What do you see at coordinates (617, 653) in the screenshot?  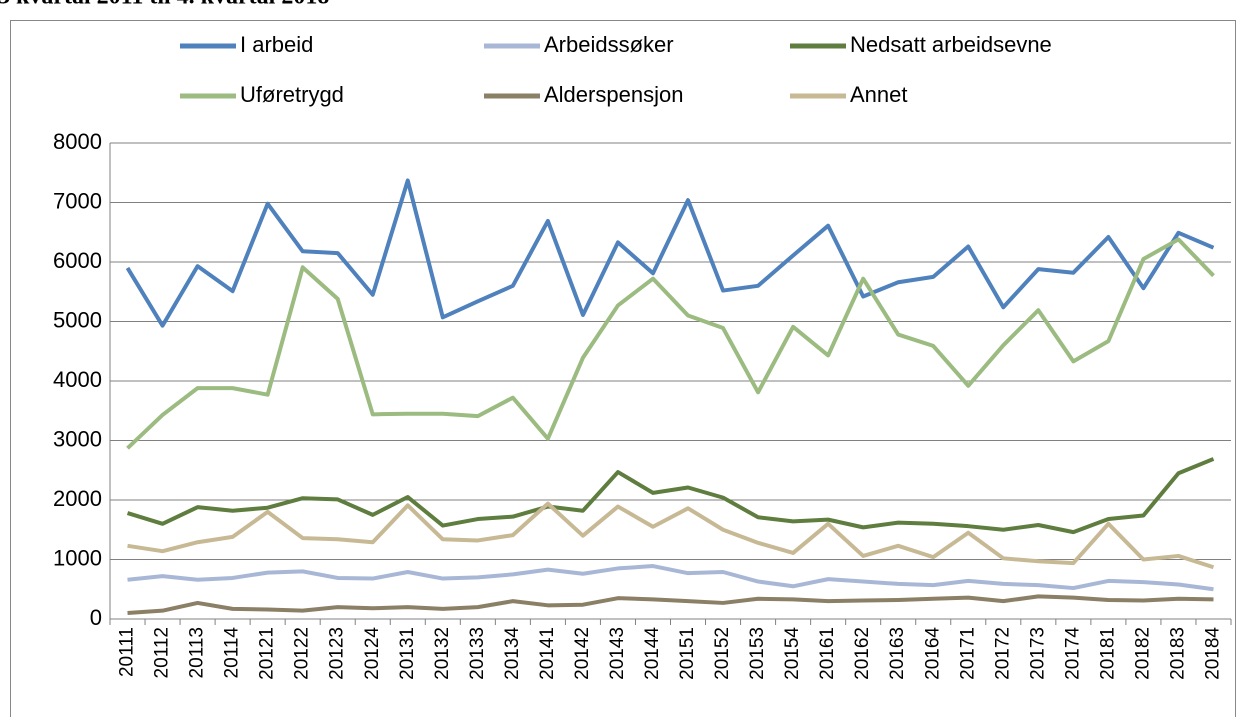 I see `x-tick-label: 20143` at bounding box center [617, 653].